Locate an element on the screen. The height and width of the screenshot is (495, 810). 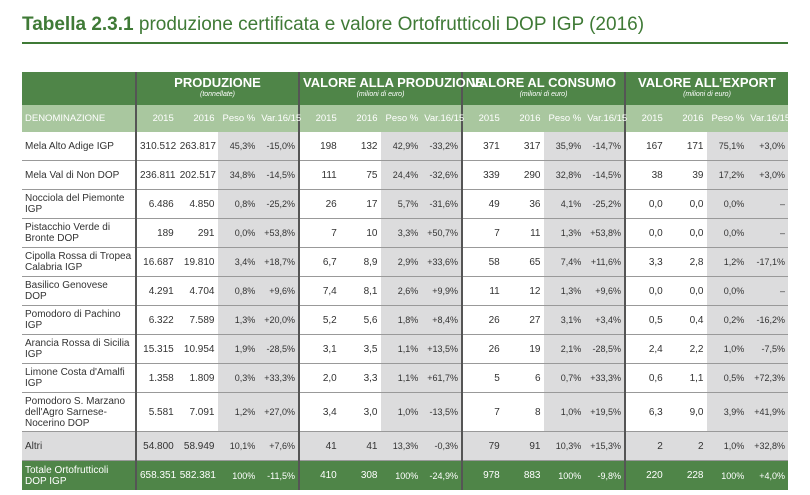
cell-value: 3,3 is located at coordinates (645, 262).